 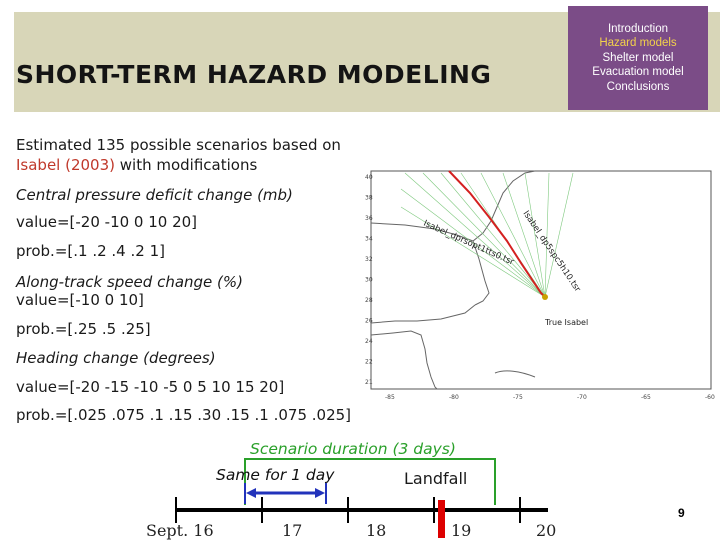 What do you see at coordinates (154, 195) in the screenshot?
I see `pressure-label: Central pressure deficit change (mb)` at bounding box center [154, 195].